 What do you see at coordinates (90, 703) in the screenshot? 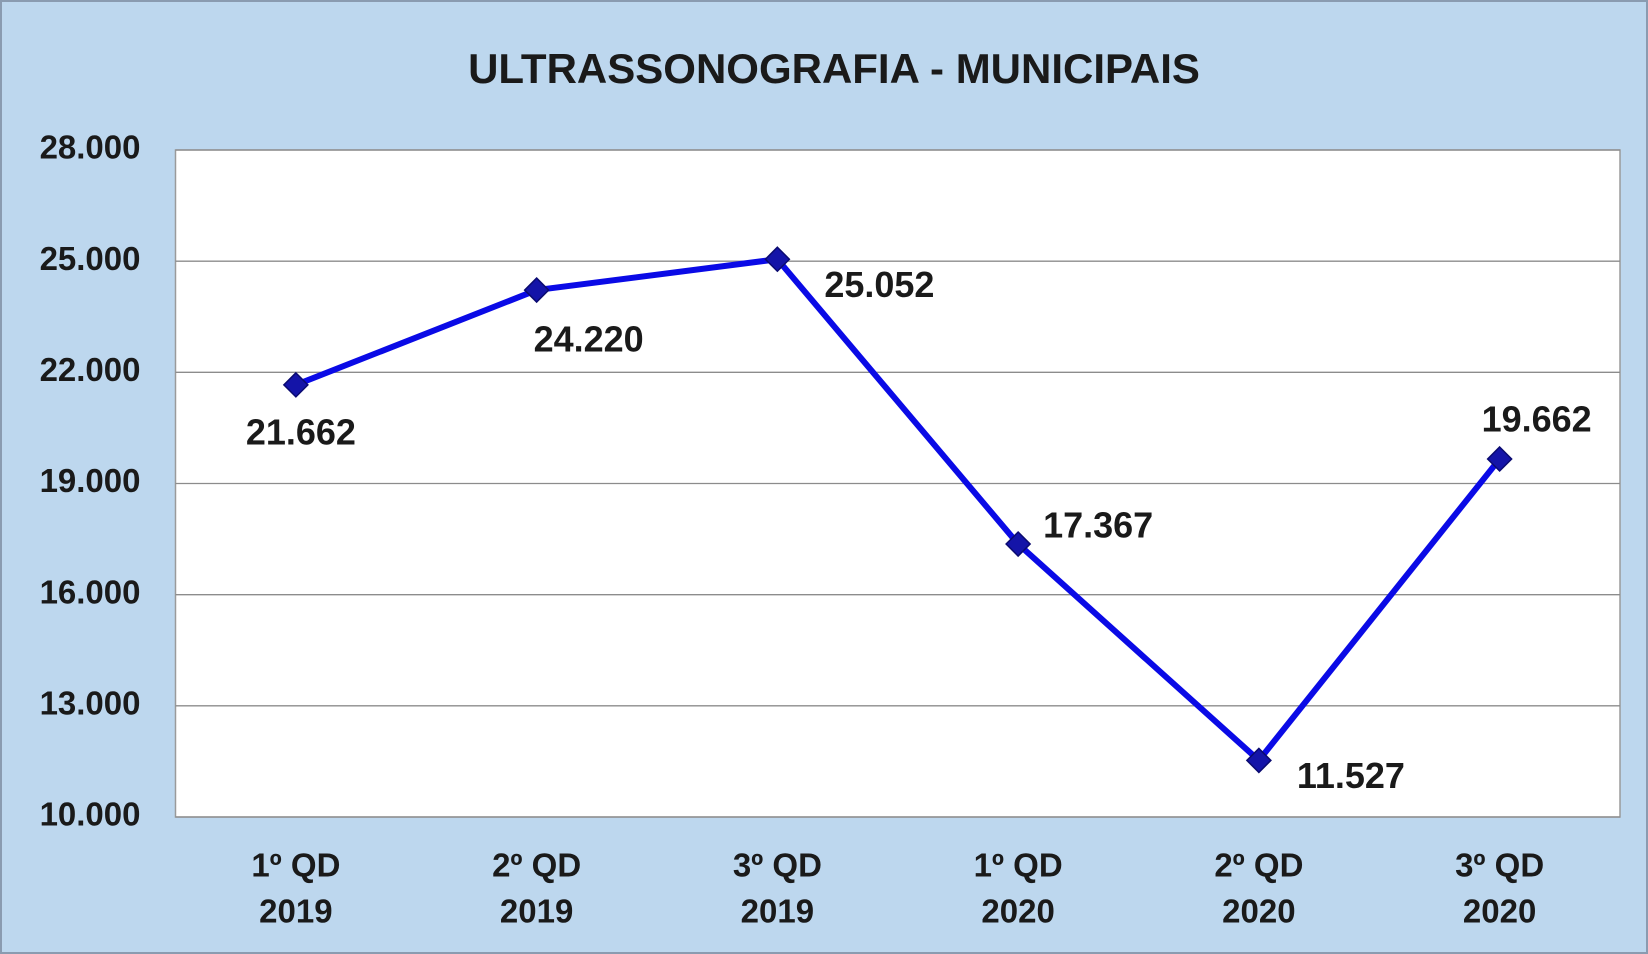
I see `y-tick-label: 13.000` at bounding box center [90, 703].